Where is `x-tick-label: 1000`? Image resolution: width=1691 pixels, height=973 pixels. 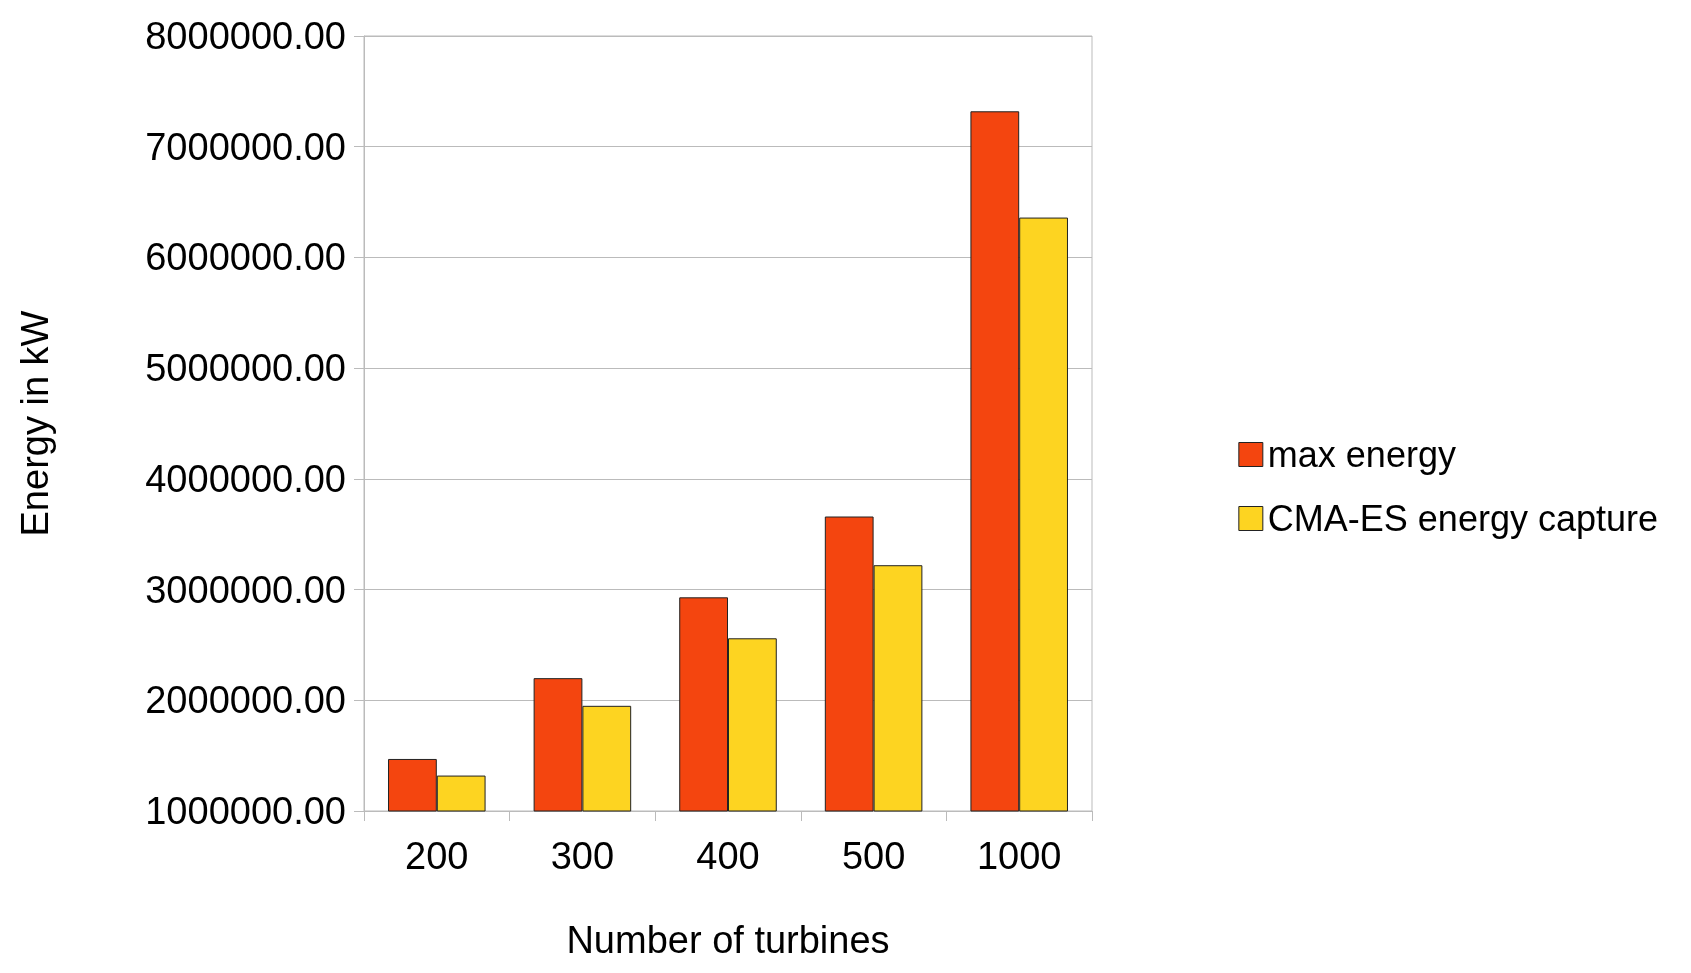 x-tick-label: 1000 is located at coordinates (1019, 856).